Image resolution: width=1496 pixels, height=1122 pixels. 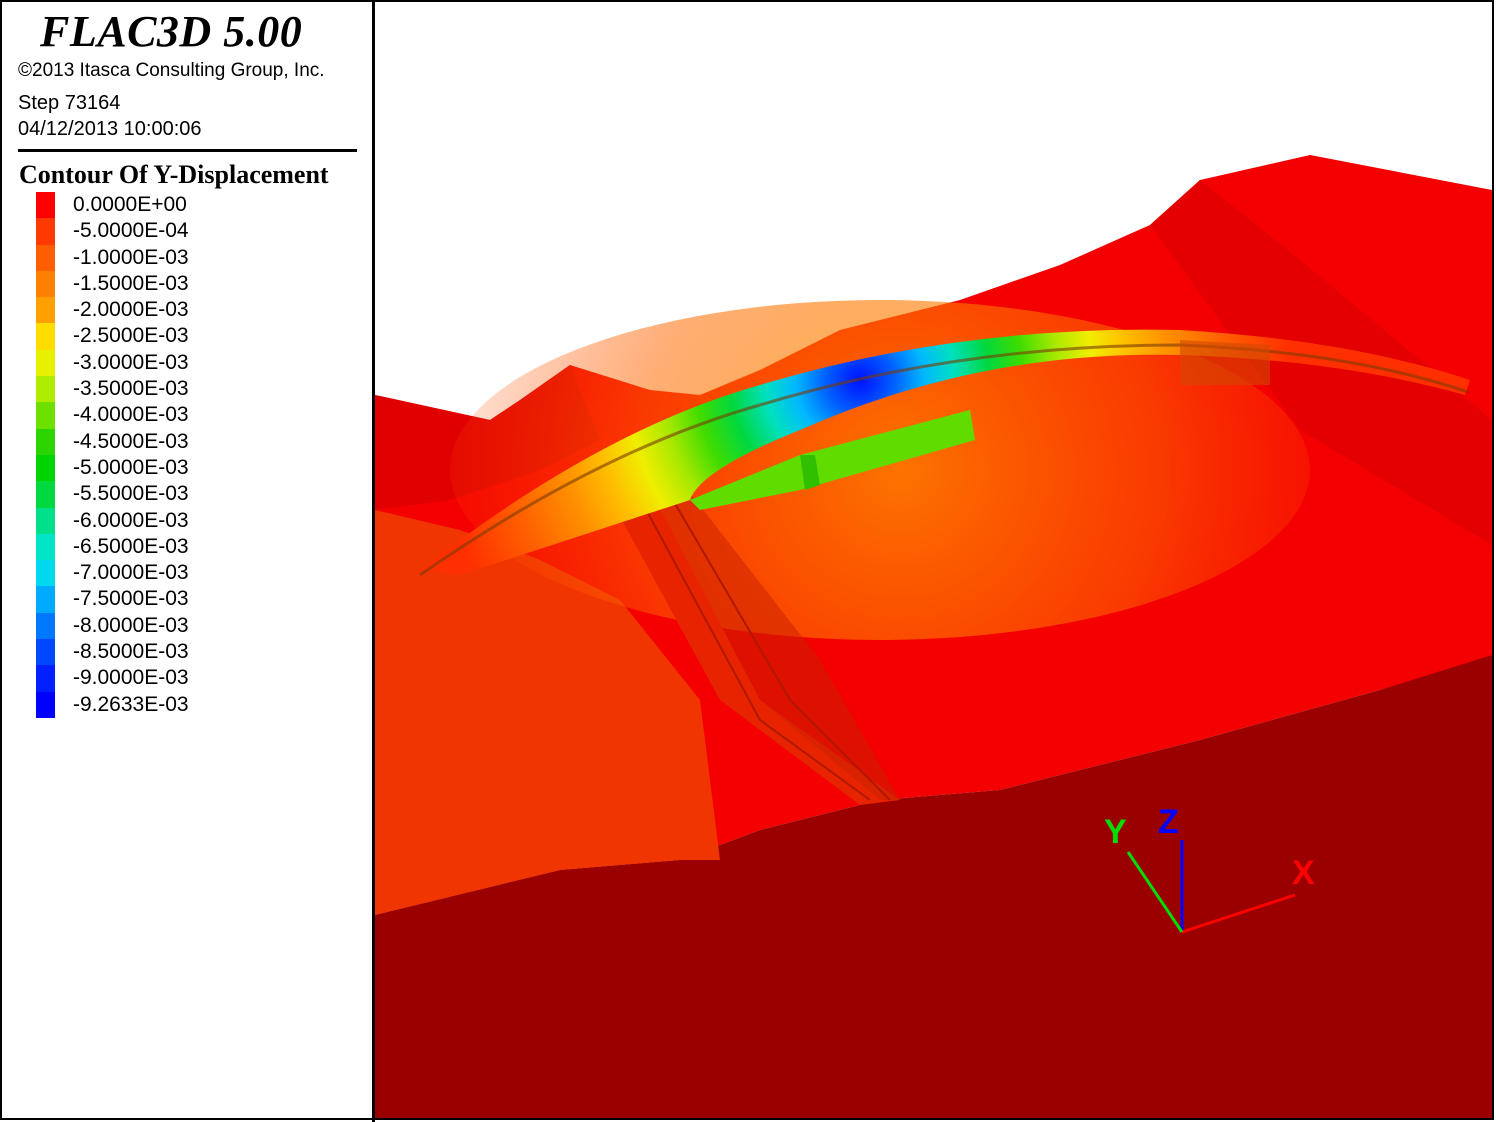 What do you see at coordinates (131, 362) in the screenshot?
I see `legend-label: -3.0000E-03` at bounding box center [131, 362].